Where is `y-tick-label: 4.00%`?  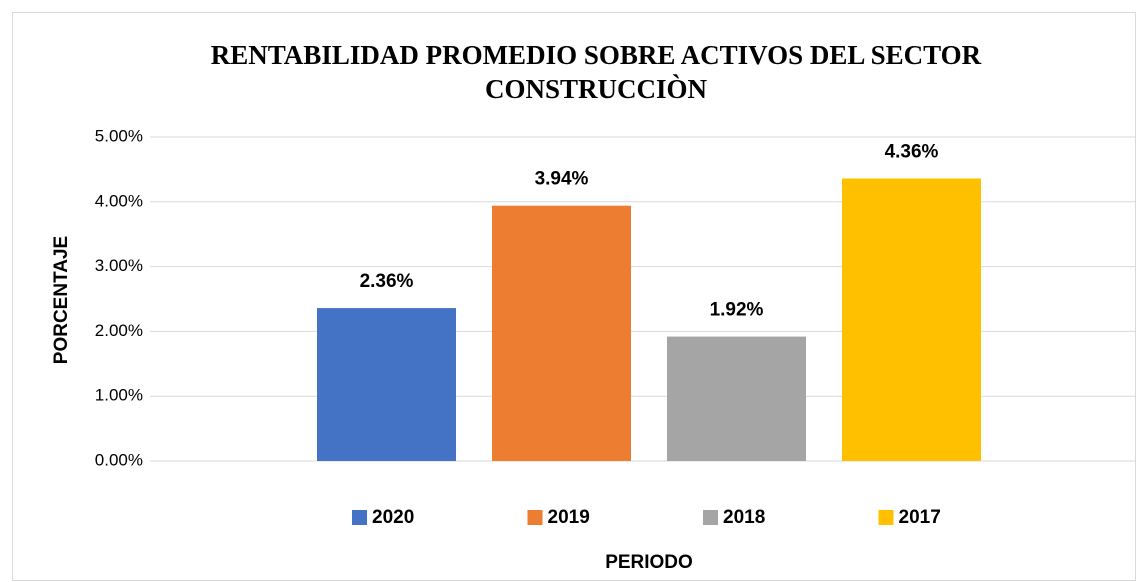
y-tick-label: 4.00% is located at coordinates (119, 200).